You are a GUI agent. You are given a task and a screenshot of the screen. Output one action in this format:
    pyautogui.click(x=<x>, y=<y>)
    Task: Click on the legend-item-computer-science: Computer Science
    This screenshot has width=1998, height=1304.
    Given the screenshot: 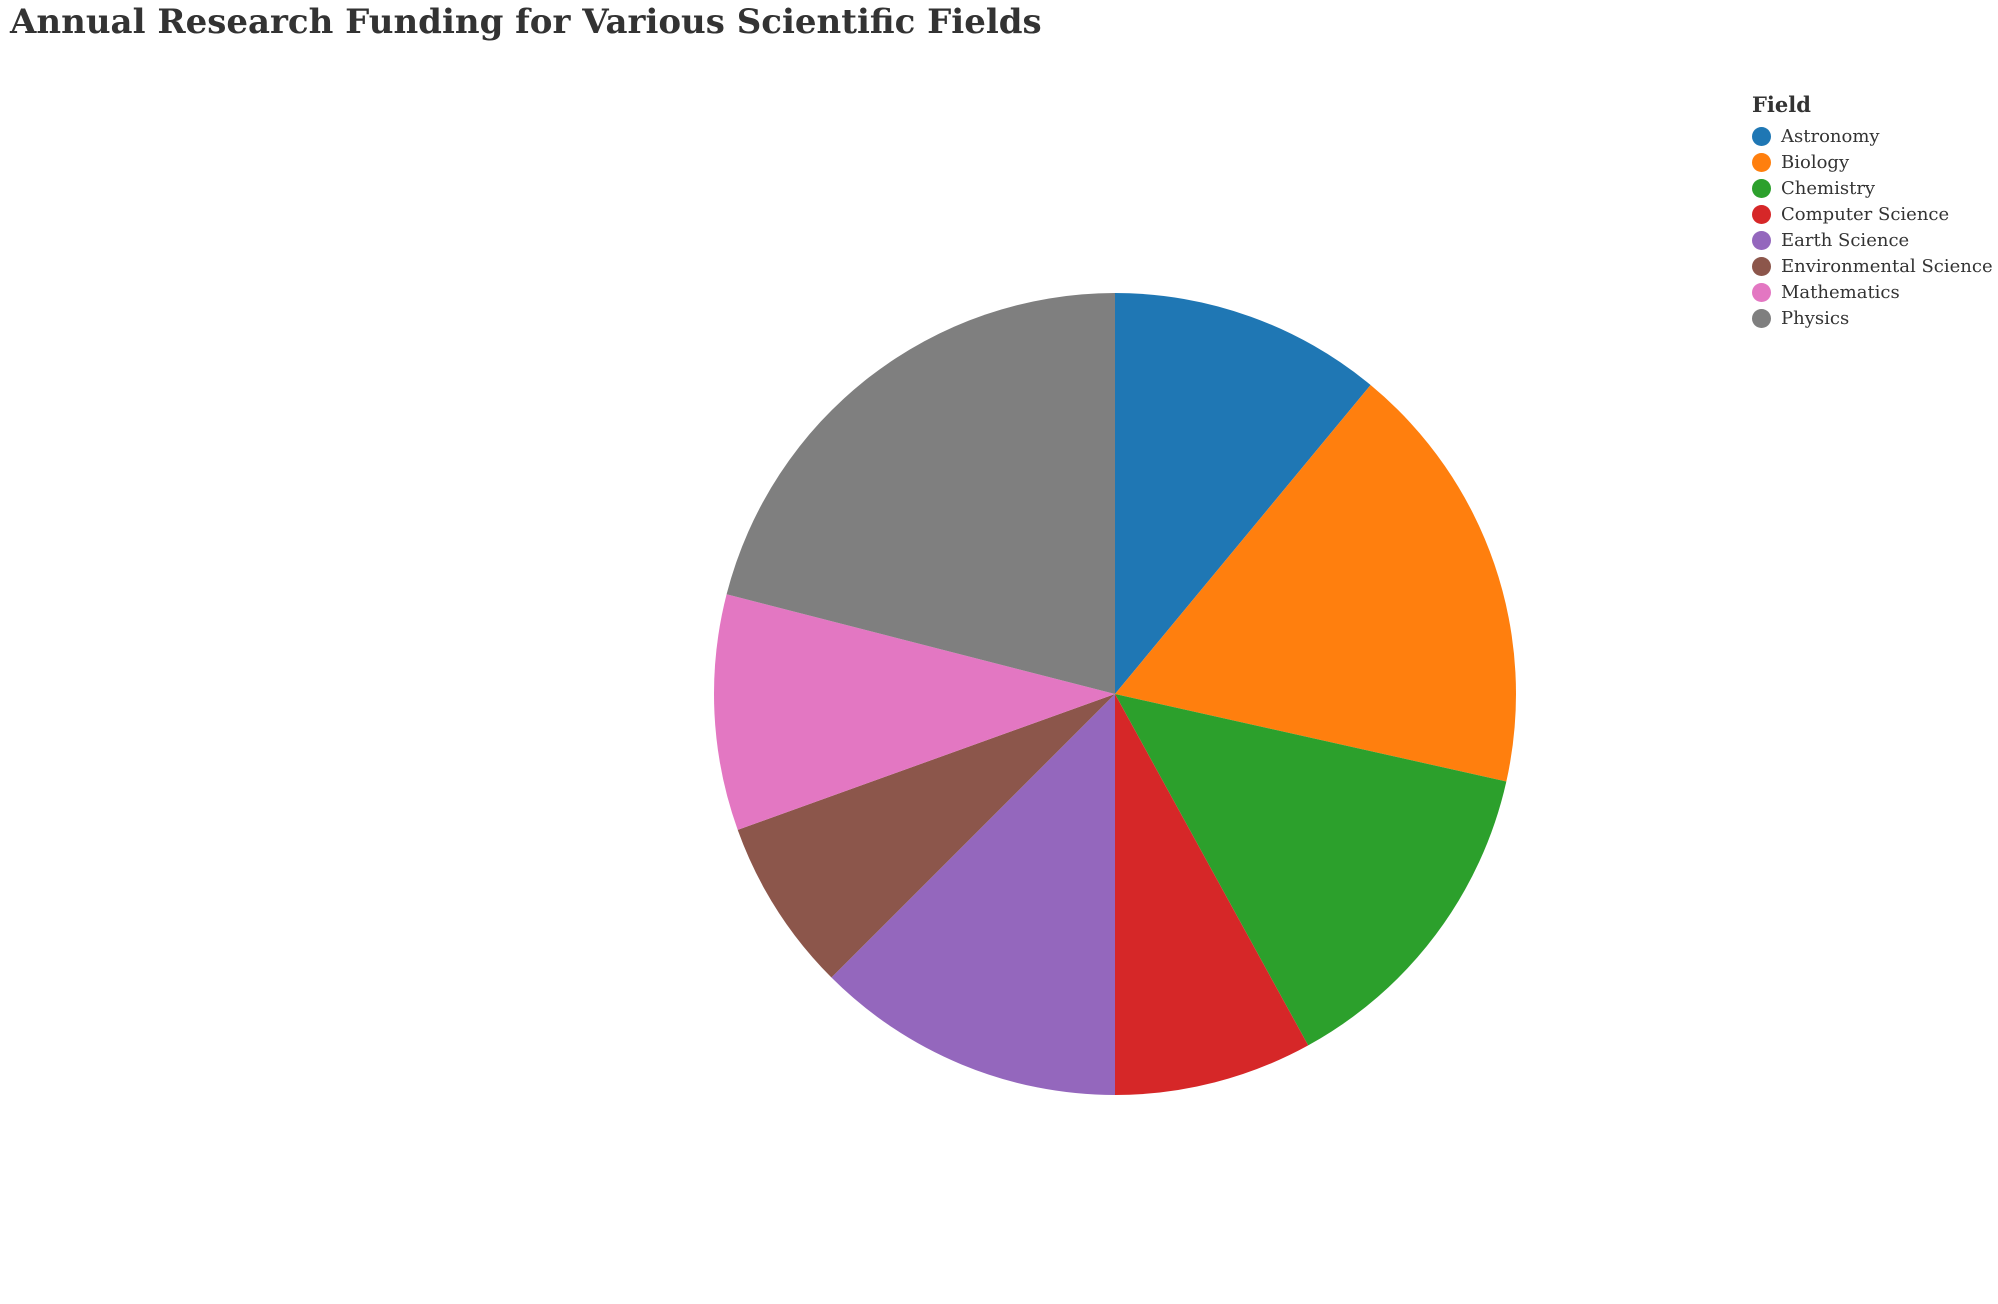 What is the action you would take?
    pyautogui.click(x=1872, y=214)
    